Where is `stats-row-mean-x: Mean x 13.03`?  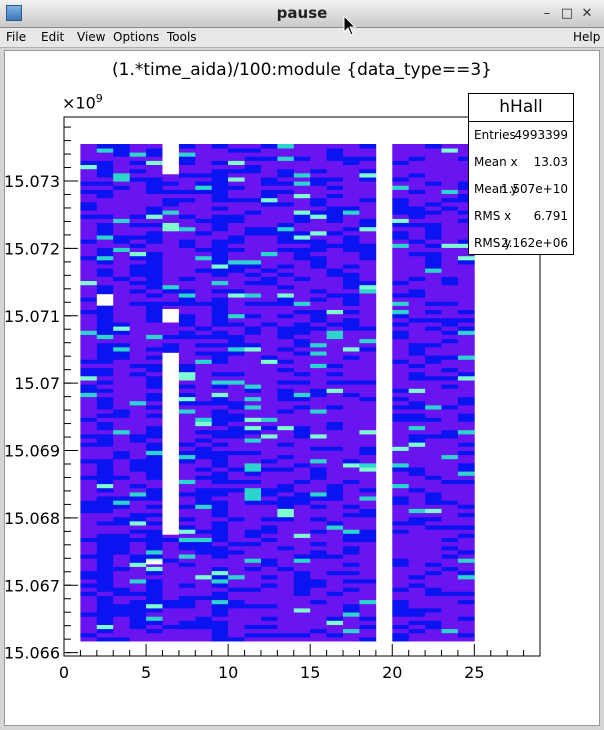 stats-row-mean-x: Mean x 13.03 is located at coordinates (521, 162).